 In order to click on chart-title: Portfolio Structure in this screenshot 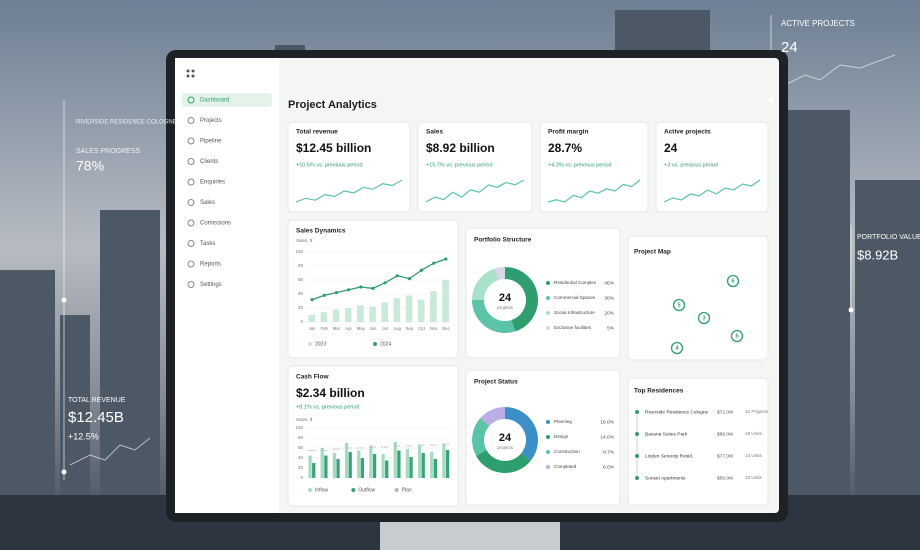, I will do `click(503, 240)`.